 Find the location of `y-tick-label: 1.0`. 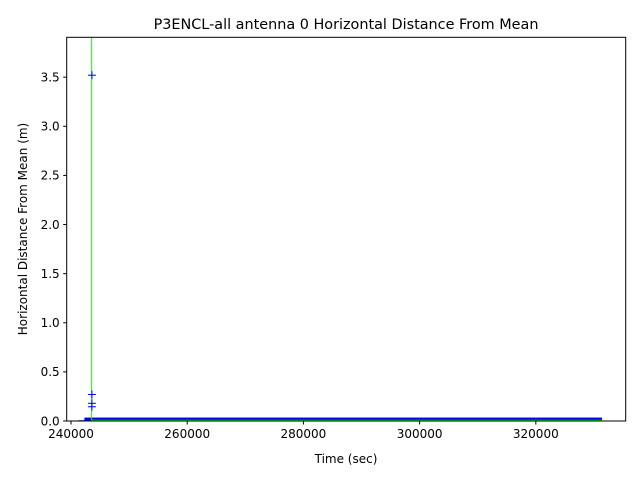

y-tick-label: 1.0 is located at coordinates (50, 323).